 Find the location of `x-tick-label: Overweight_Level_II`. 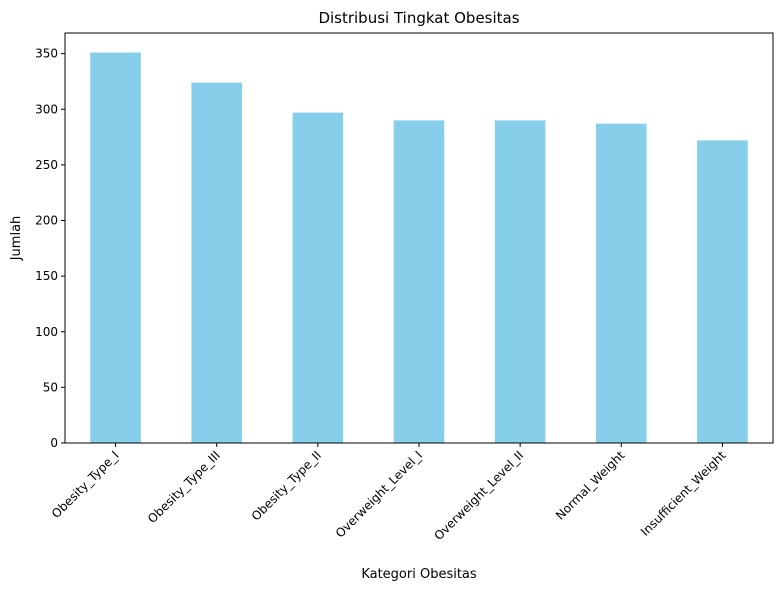

x-tick-label: Overweight_Level_II is located at coordinates (478, 495).